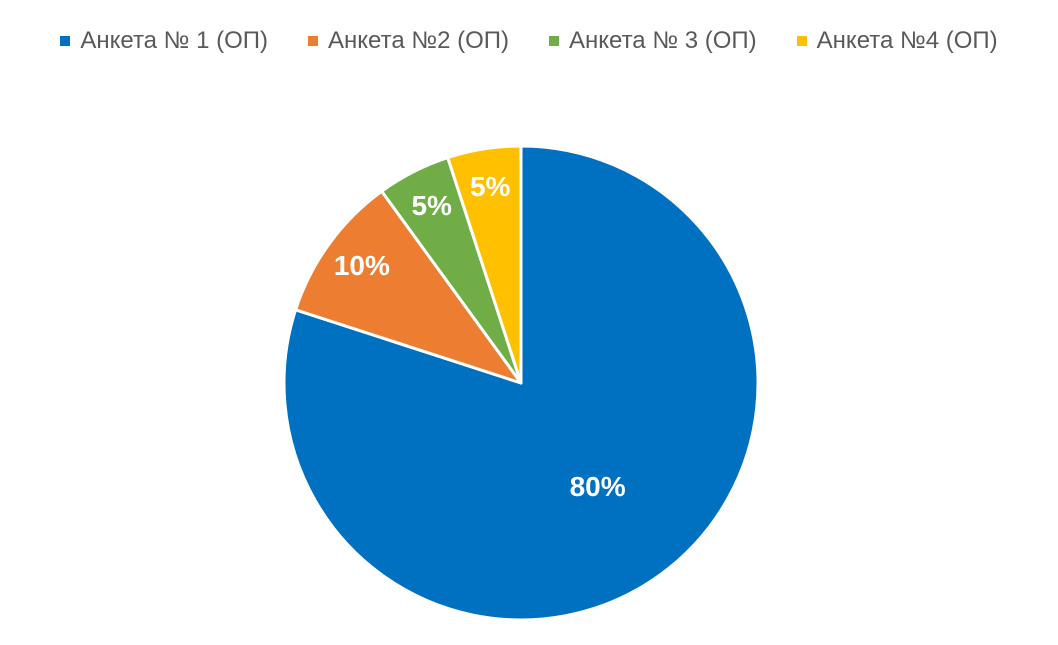  Describe the element at coordinates (174, 40) in the screenshot. I see `legend-label: Анкета № 1 (ОП)` at that location.